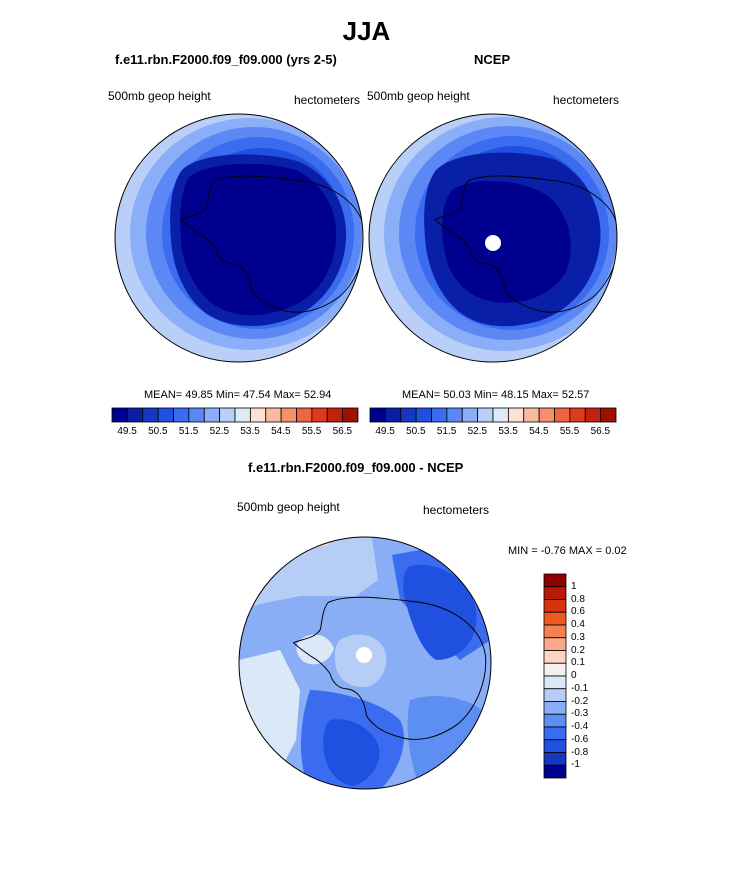 The width and height of the screenshot is (733, 882). I want to click on diff-region-northeast-core, so click(440, 612).